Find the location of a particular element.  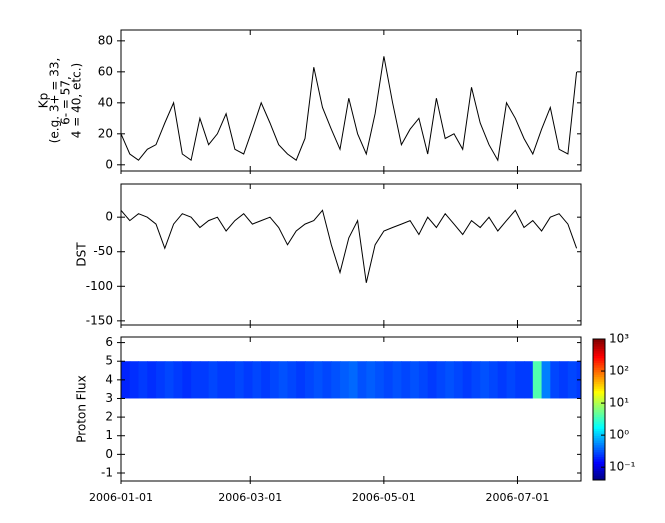

y-tick-label: 80 is located at coordinates (105, 40).